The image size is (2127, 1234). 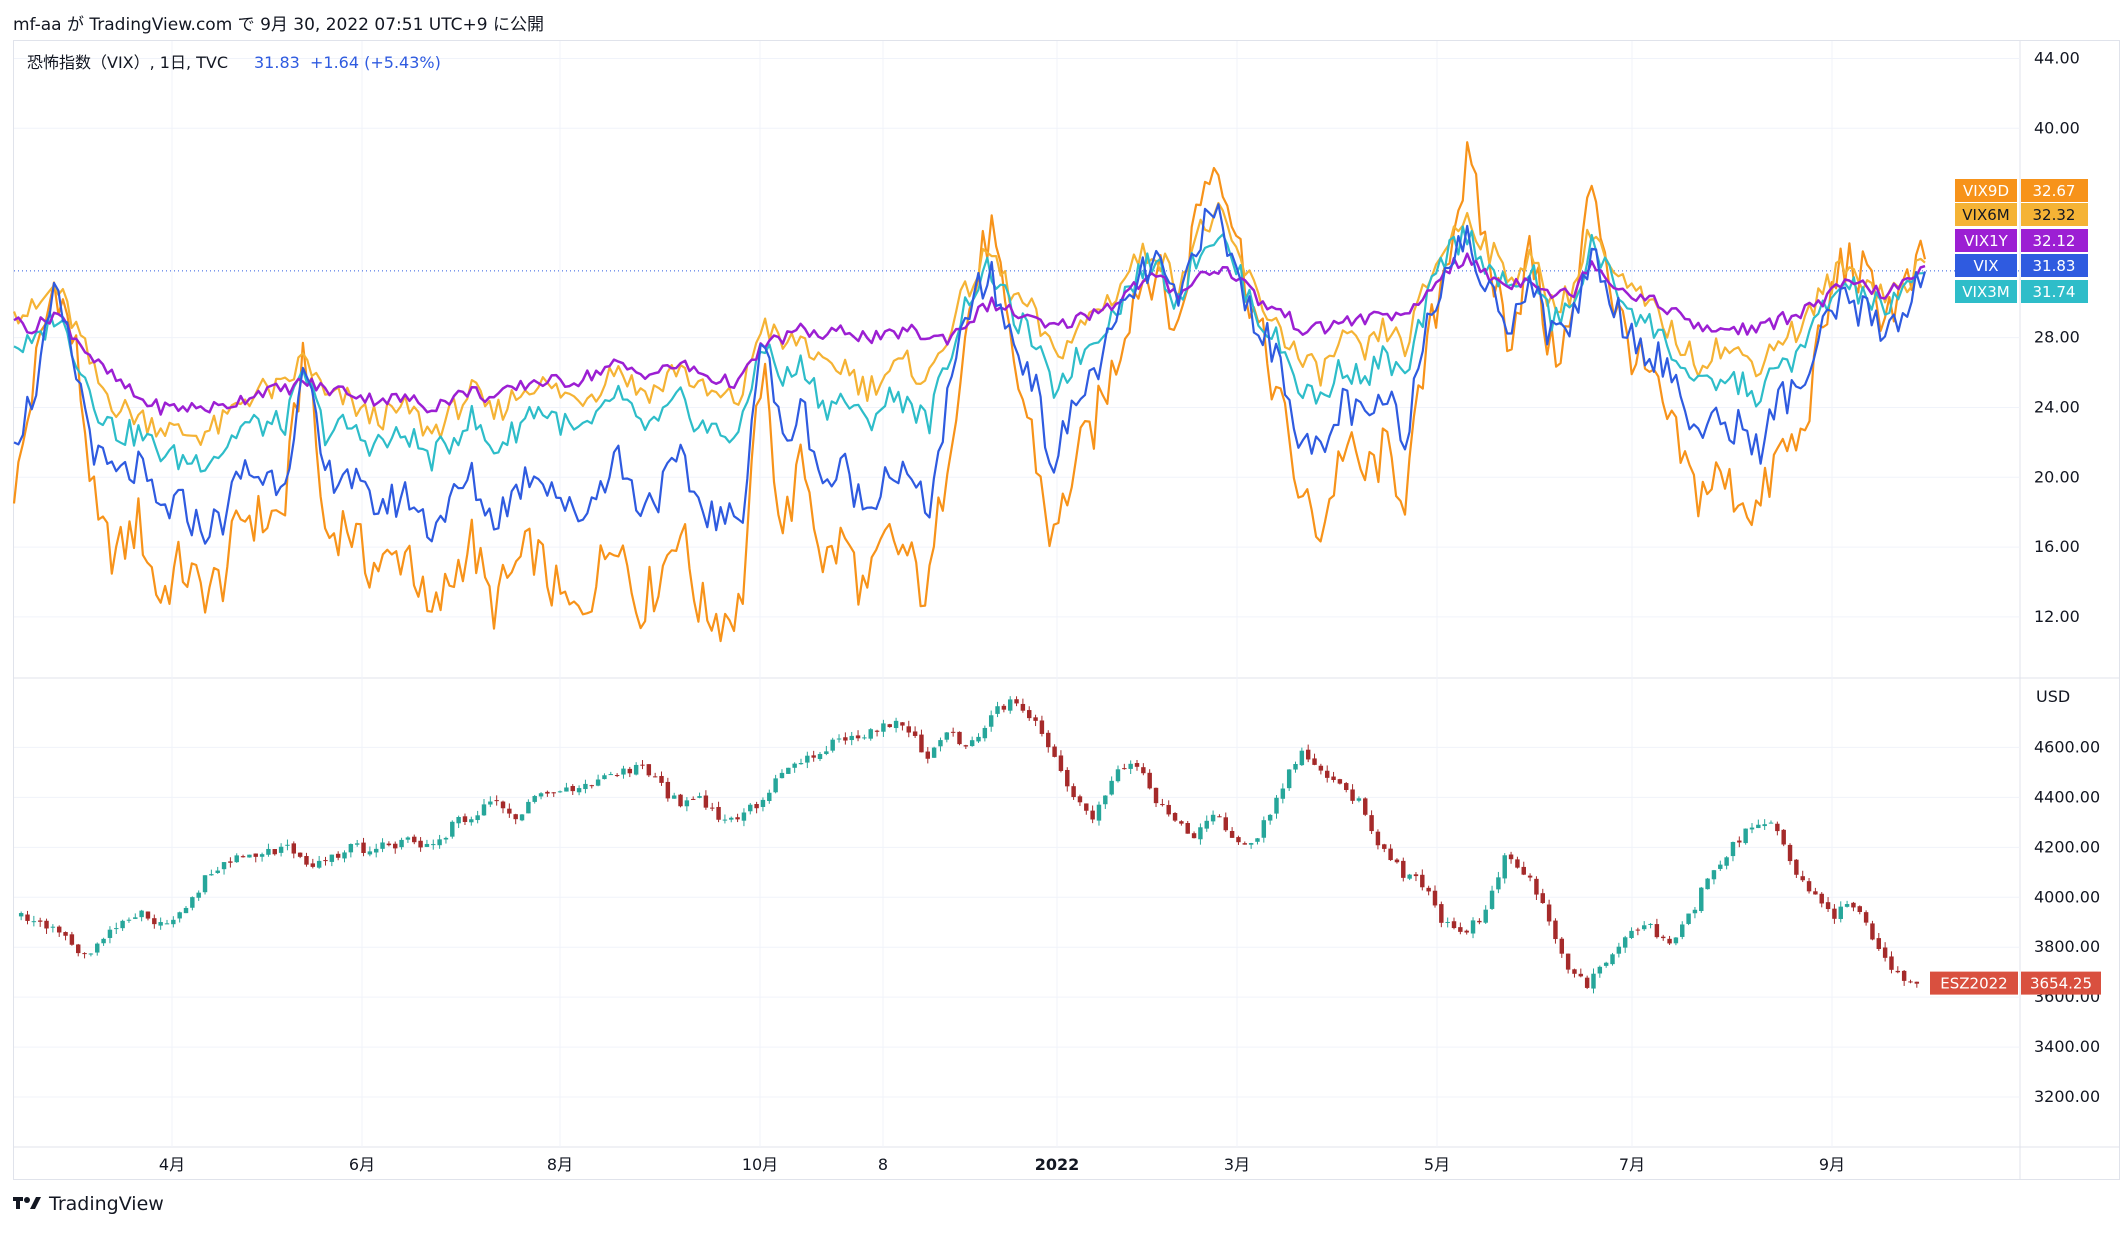 What do you see at coordinates (2067, 796) in the screenshot?
I see `es-y-tick-label: 4400.00` at bounding box center [2067, 796].